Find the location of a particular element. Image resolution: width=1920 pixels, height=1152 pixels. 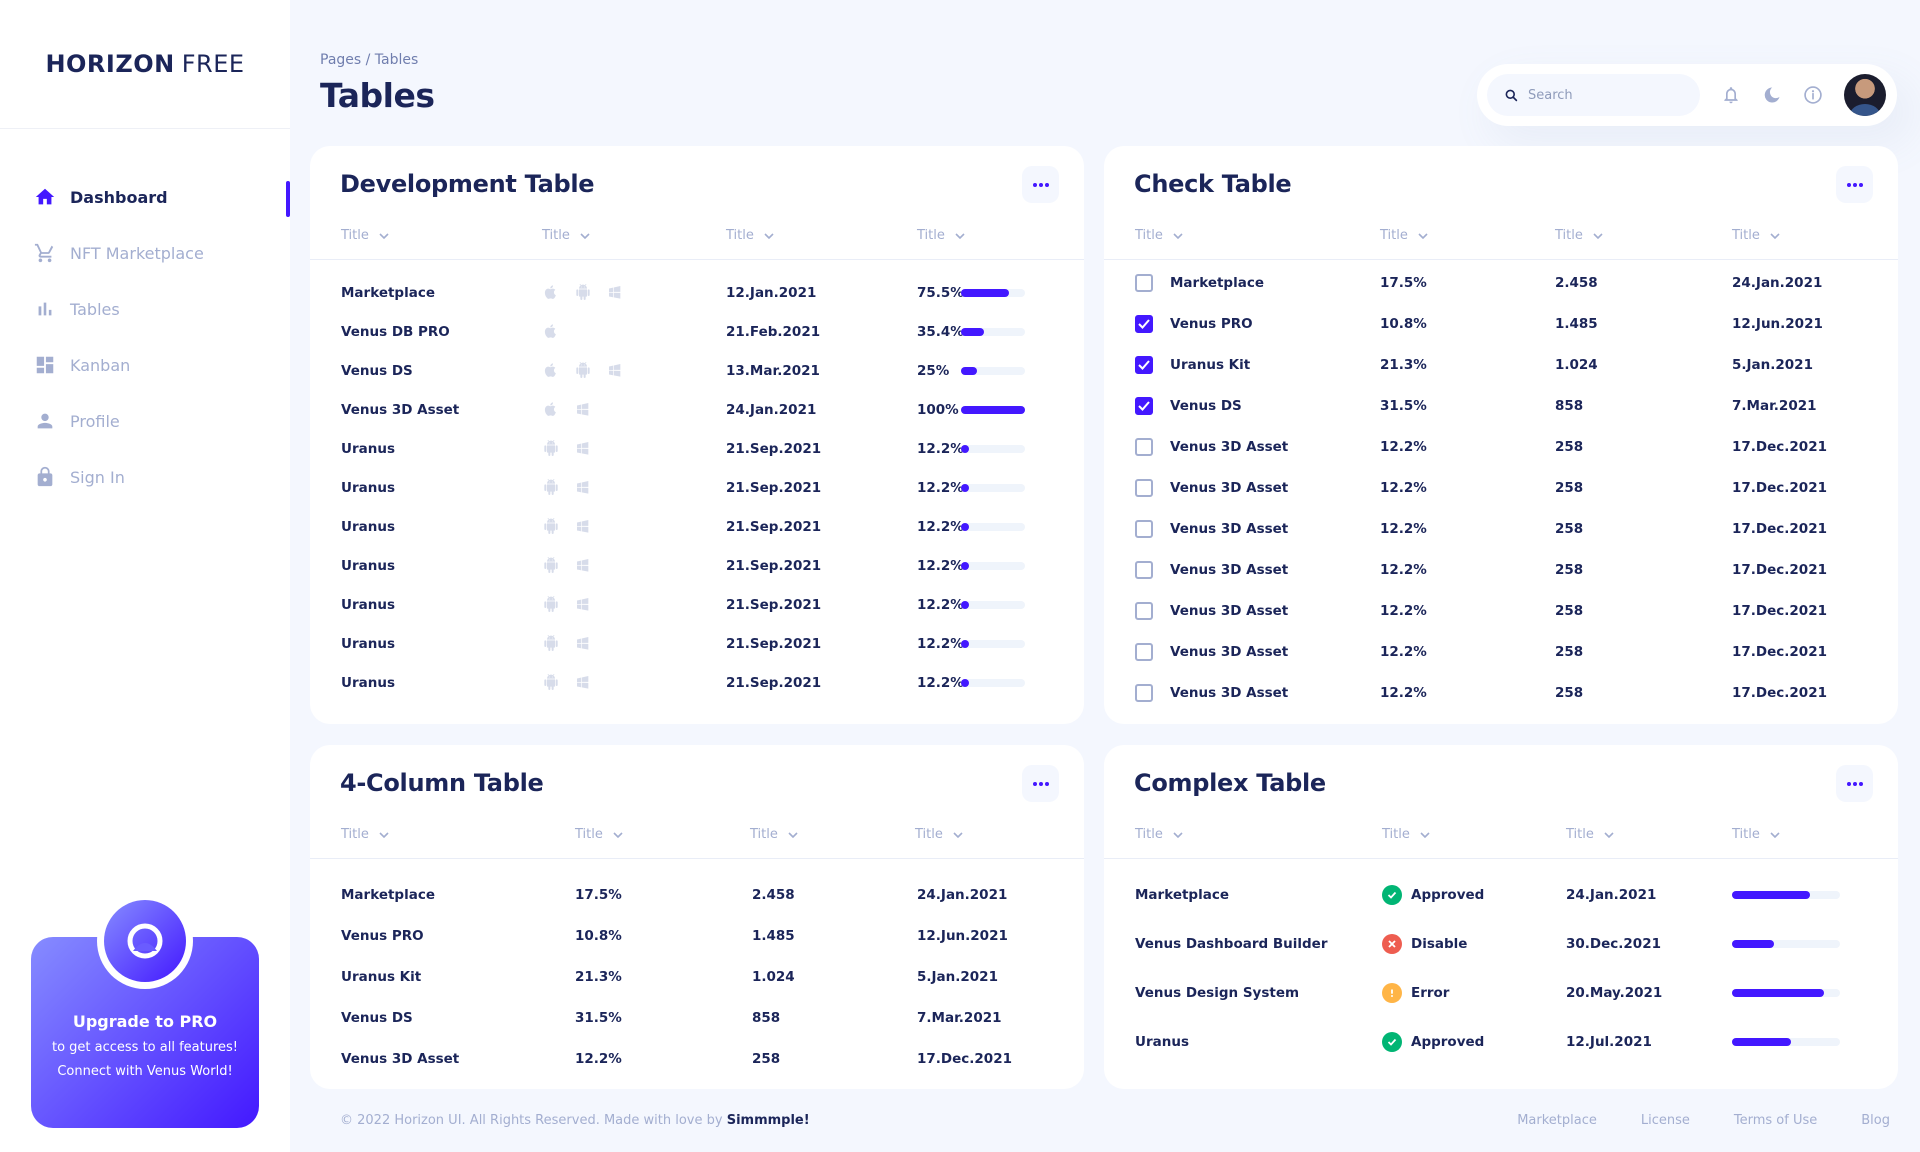

row-progress-value: 12.2% is located at coordinates (1403, 529).